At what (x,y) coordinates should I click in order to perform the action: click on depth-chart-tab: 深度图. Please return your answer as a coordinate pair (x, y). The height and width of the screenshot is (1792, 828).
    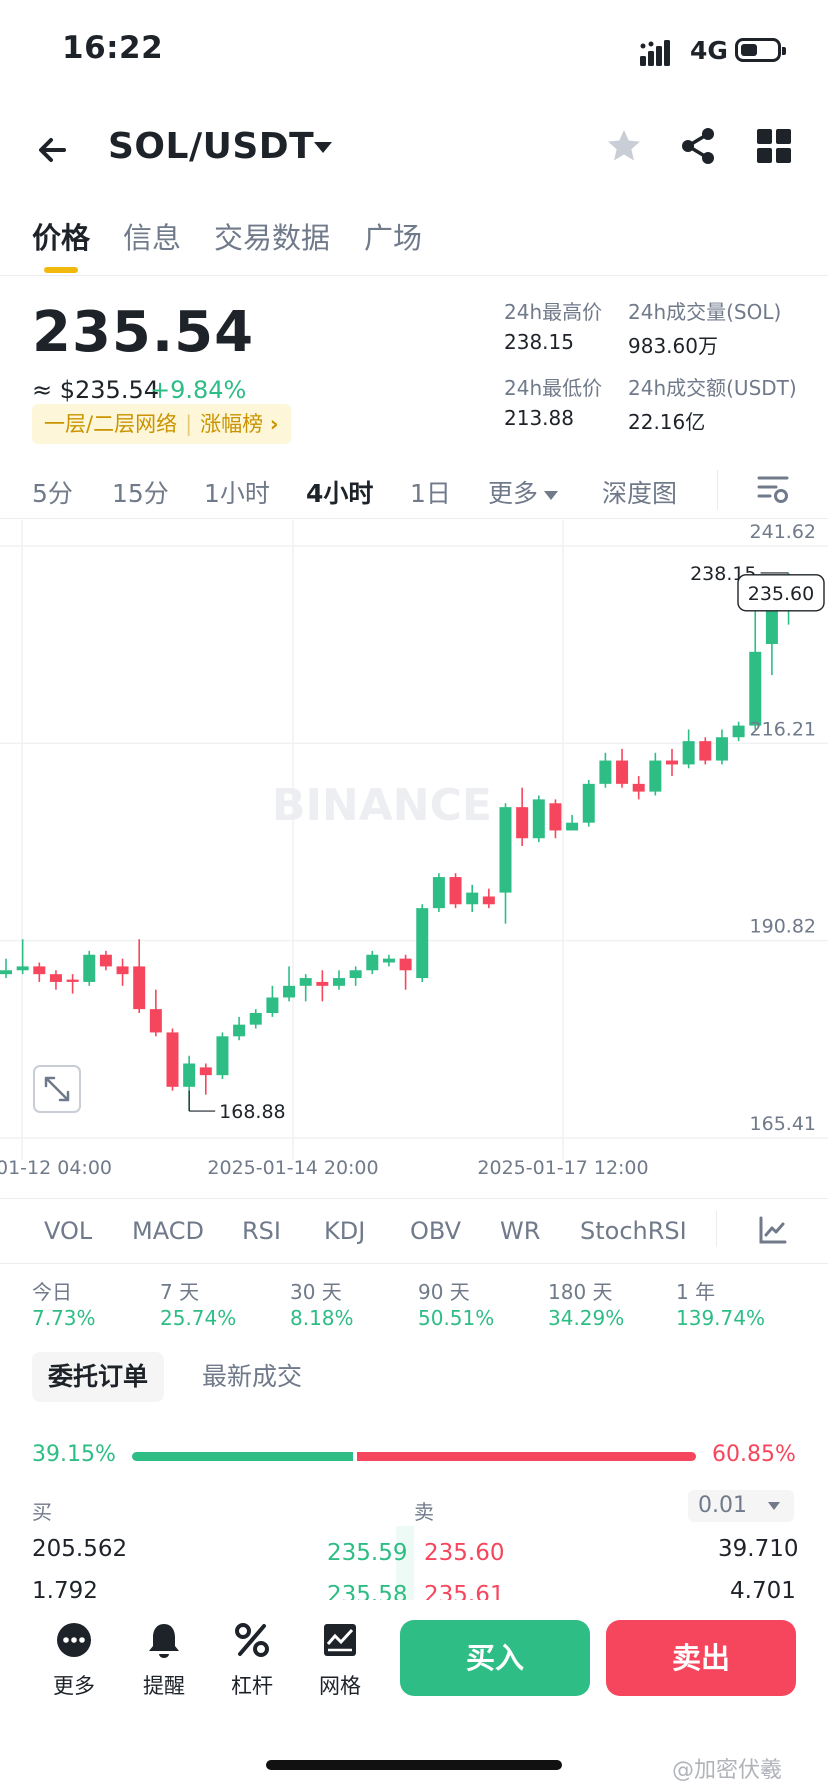
    Looking at the image, I should click on (640, 493).